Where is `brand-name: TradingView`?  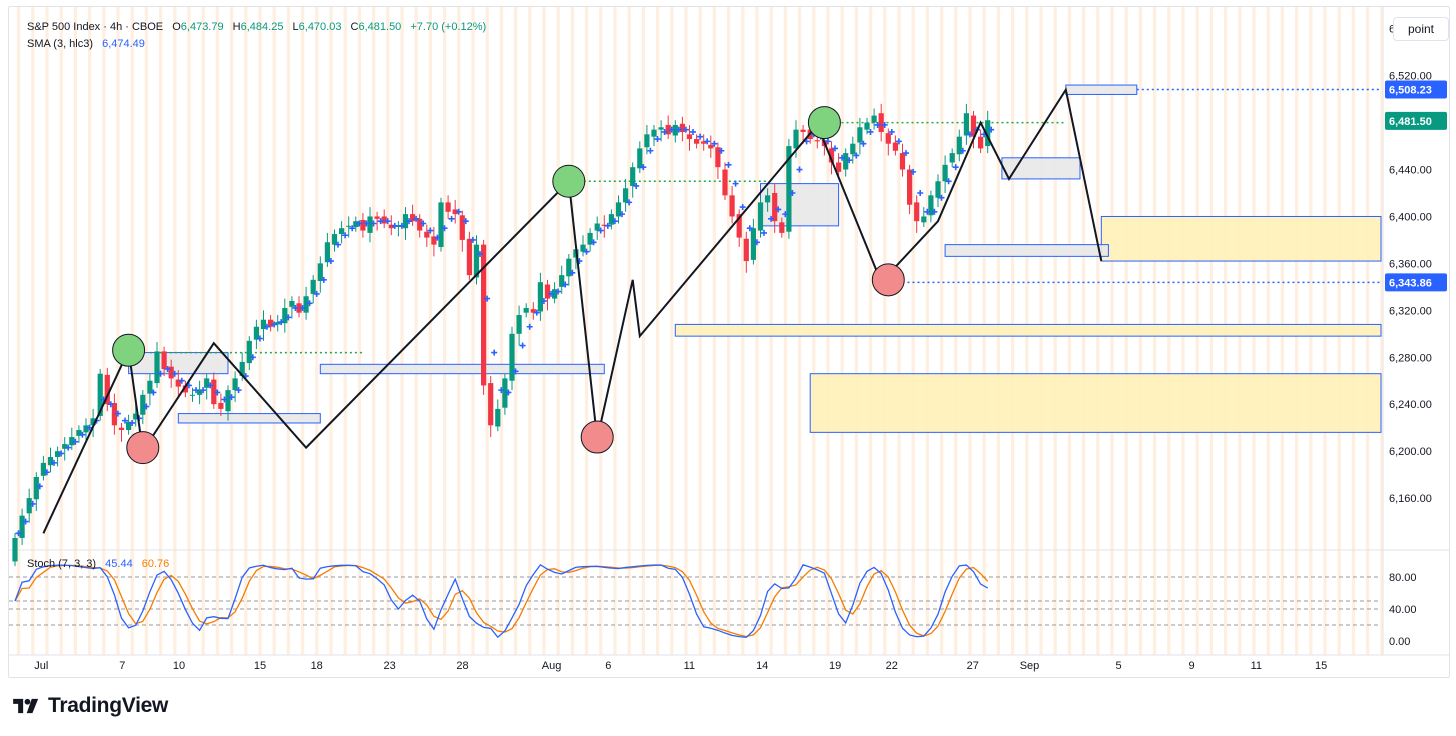
brand-name: TradingView is located at coordinates (108, 705).